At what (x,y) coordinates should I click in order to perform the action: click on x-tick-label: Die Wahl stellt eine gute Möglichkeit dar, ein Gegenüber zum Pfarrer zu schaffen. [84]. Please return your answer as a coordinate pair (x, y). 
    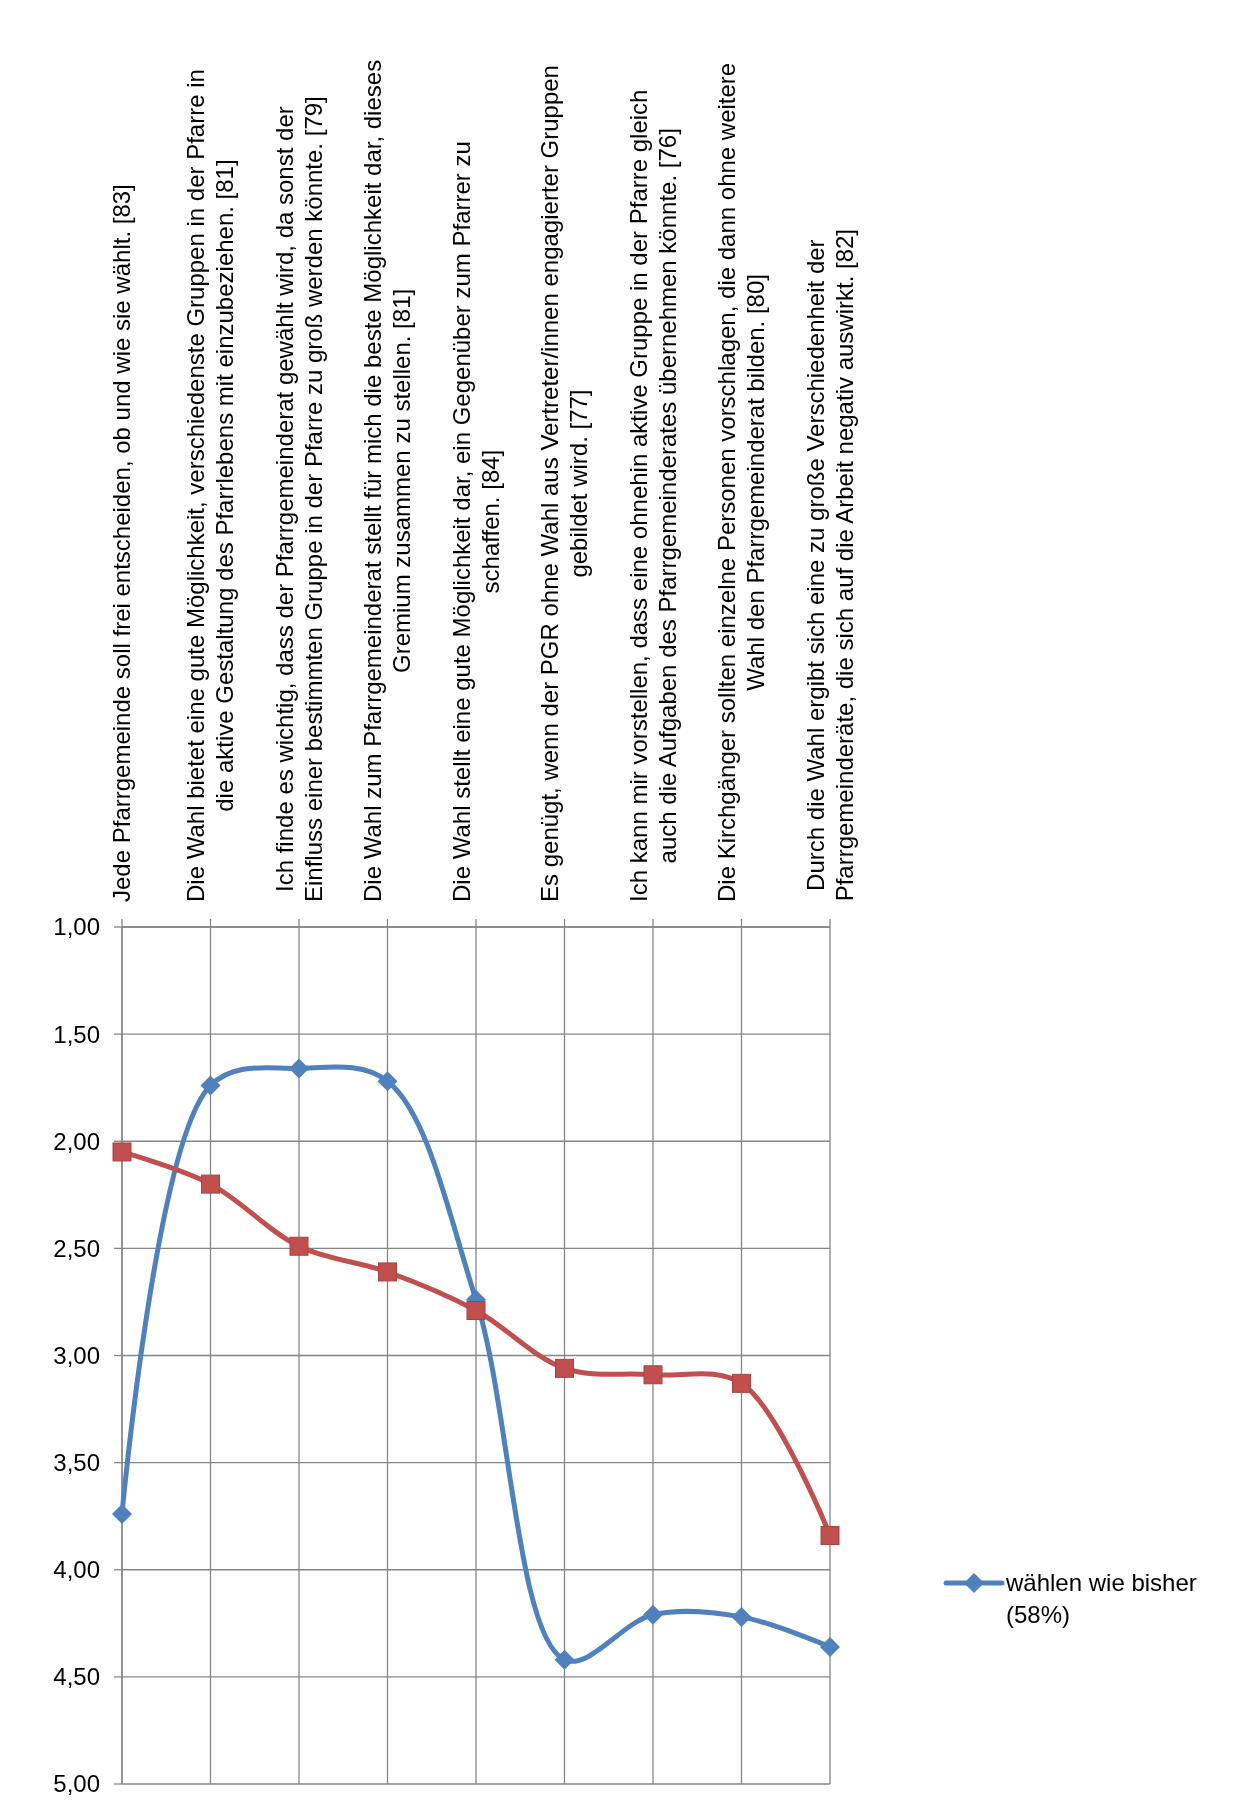
    Looking at the image, I should click on (475, 522).